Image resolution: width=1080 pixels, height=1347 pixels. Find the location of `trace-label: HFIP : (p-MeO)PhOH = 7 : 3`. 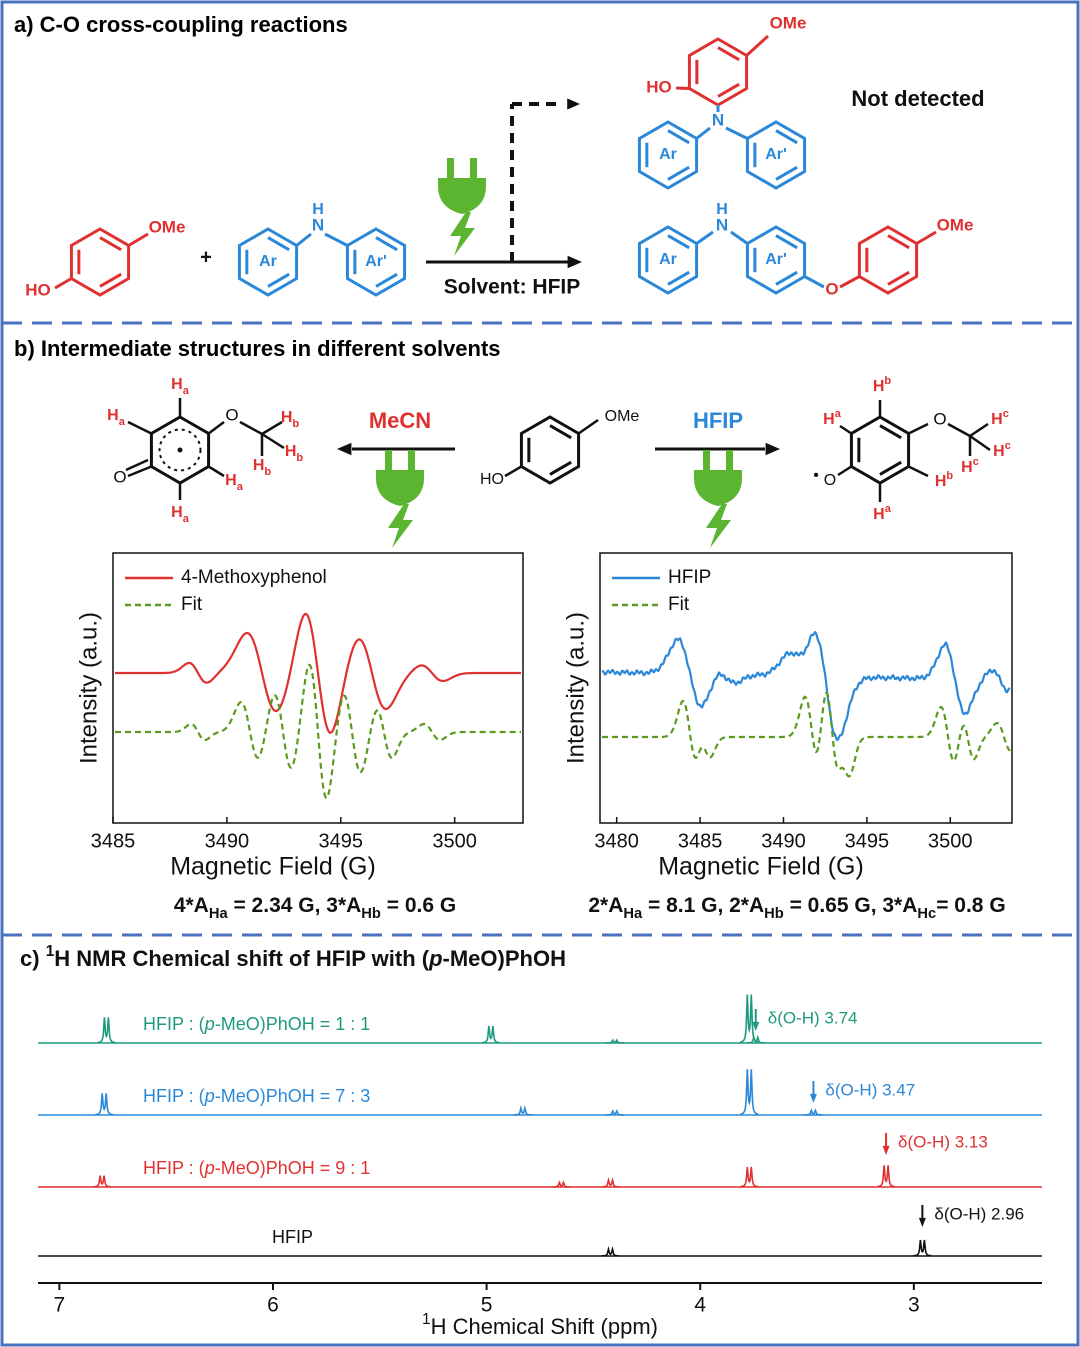

trace-label: HFIP : (p-MeO)PhOH = 7 : 3 is located at coordinates (256, 1096).